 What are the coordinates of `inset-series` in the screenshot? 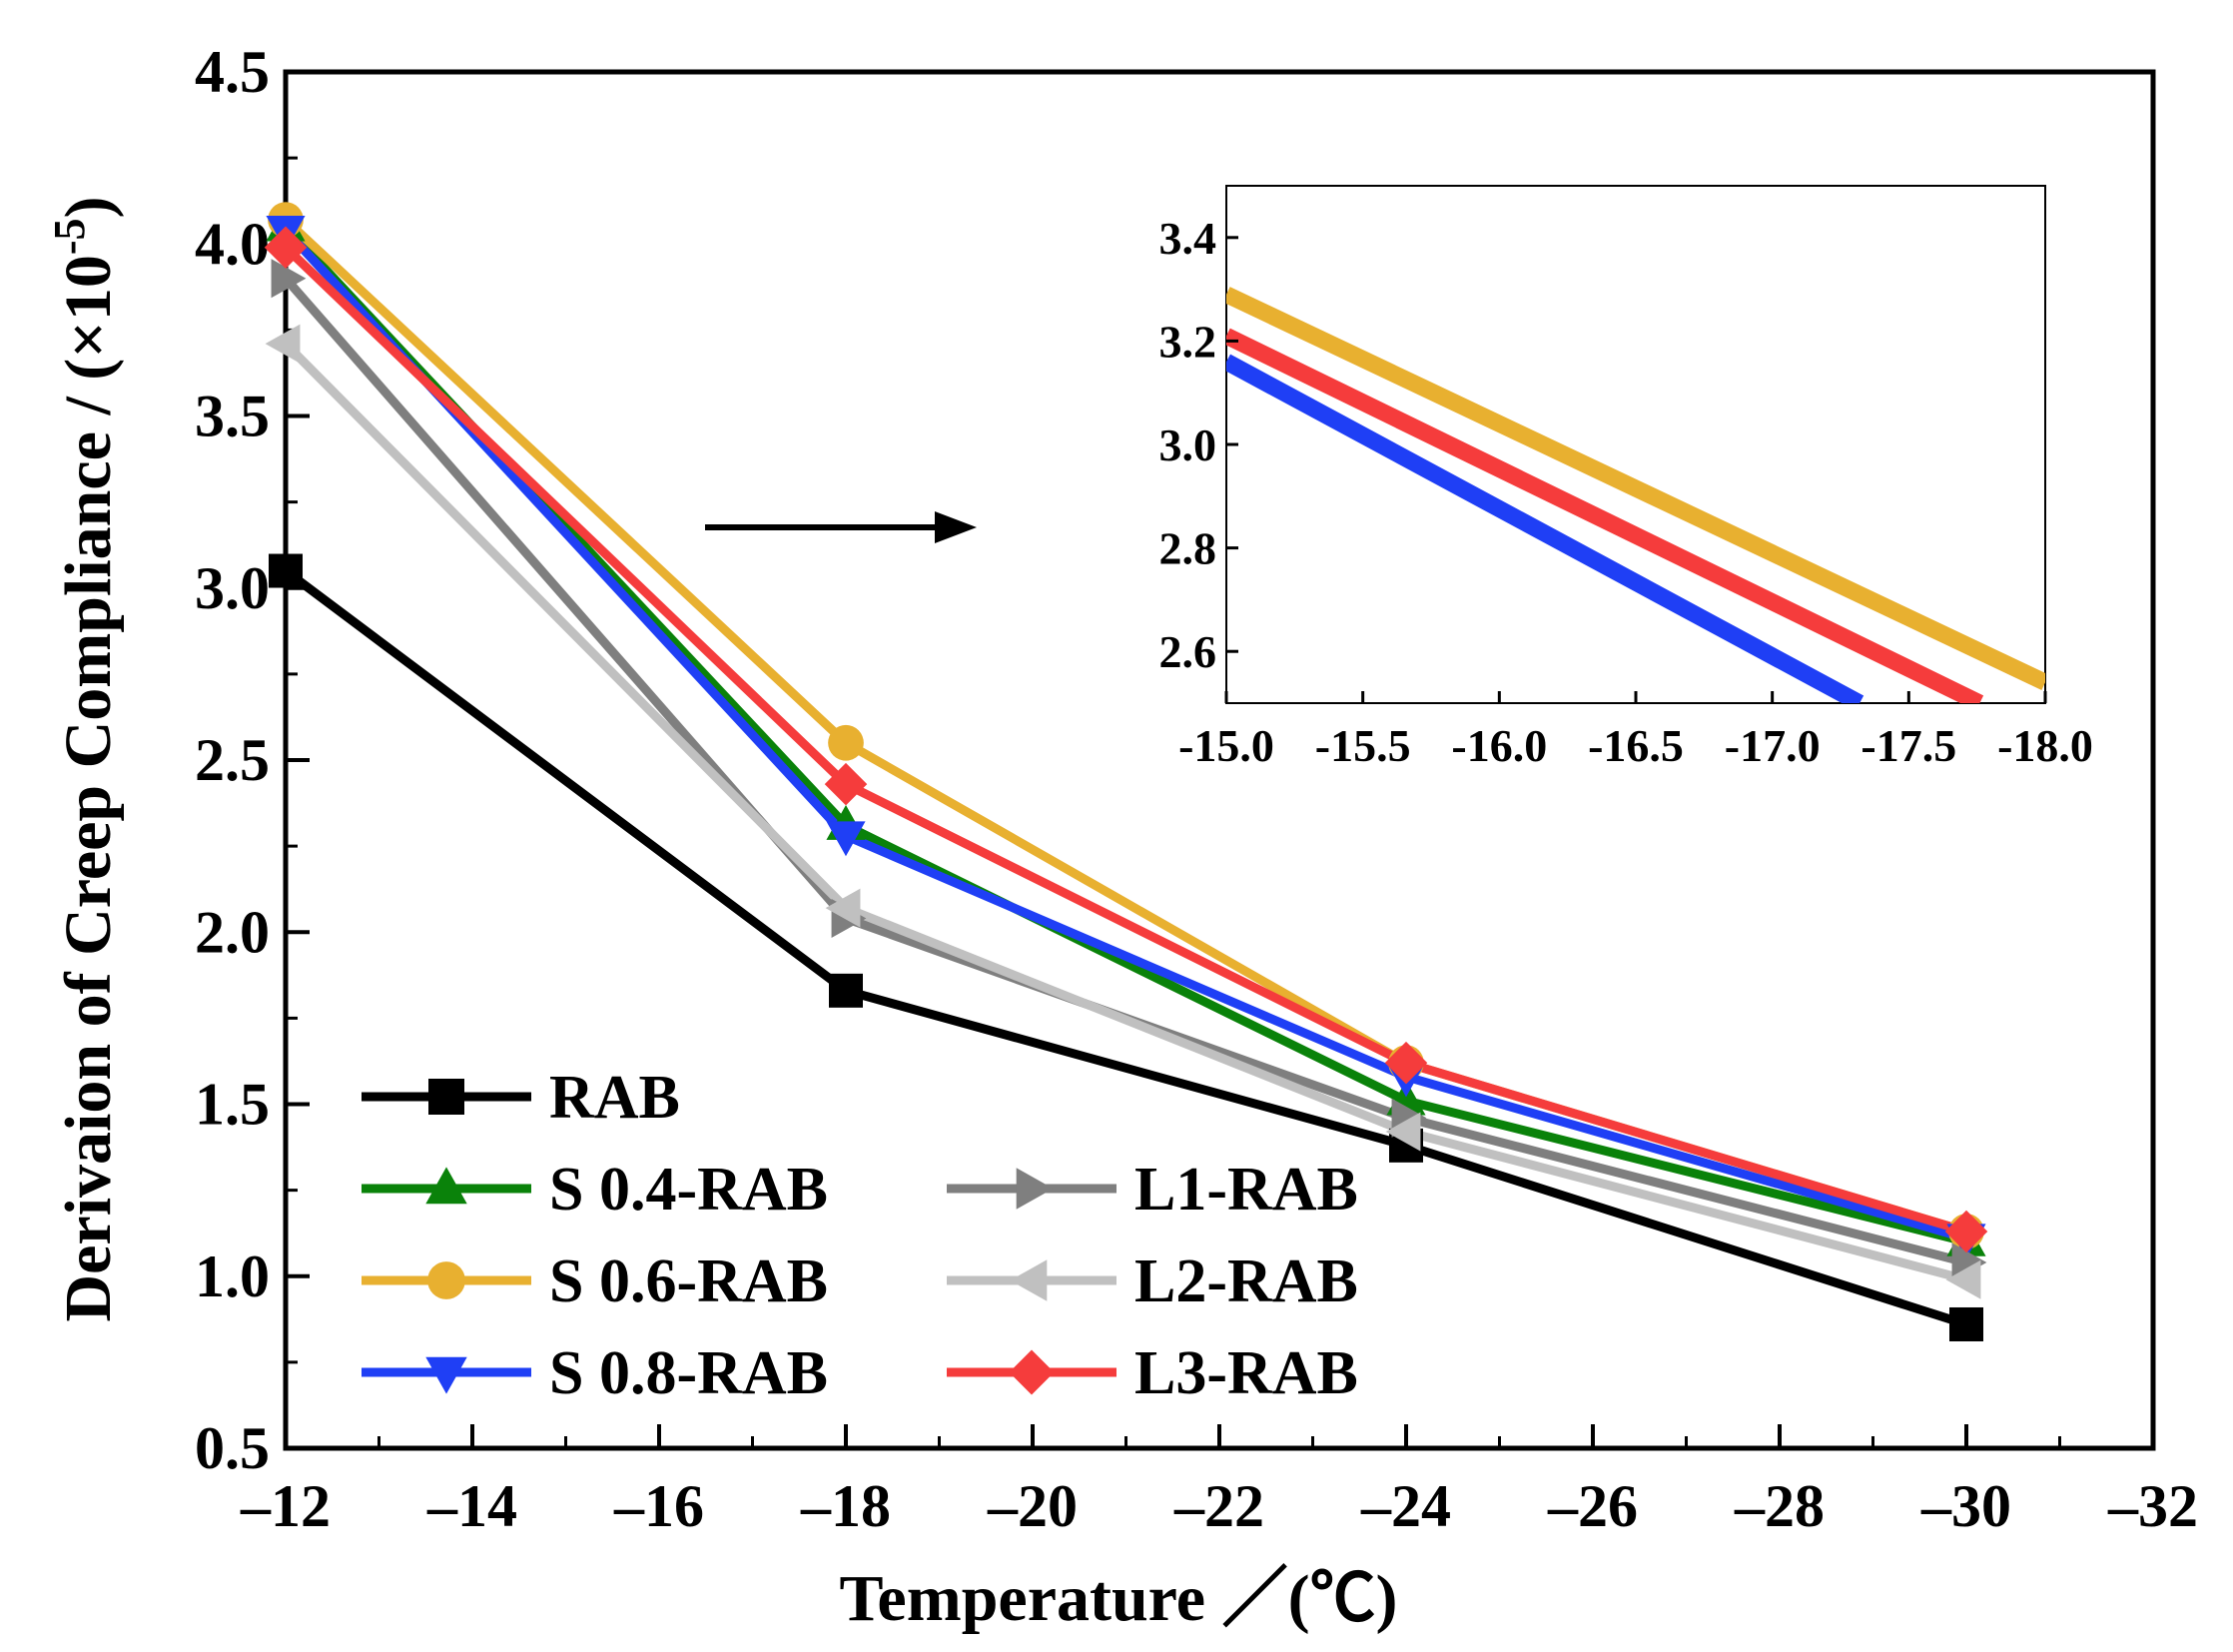 It's located at (1635, 495).